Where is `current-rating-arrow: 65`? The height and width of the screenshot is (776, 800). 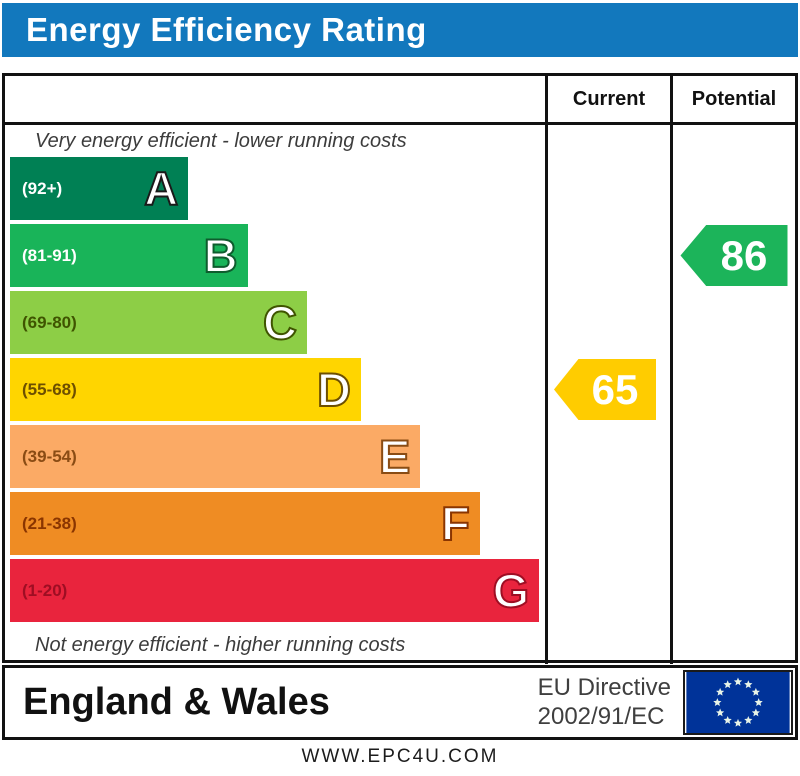
current-rating-arrow: 65 is located at coordinates (605, 389).